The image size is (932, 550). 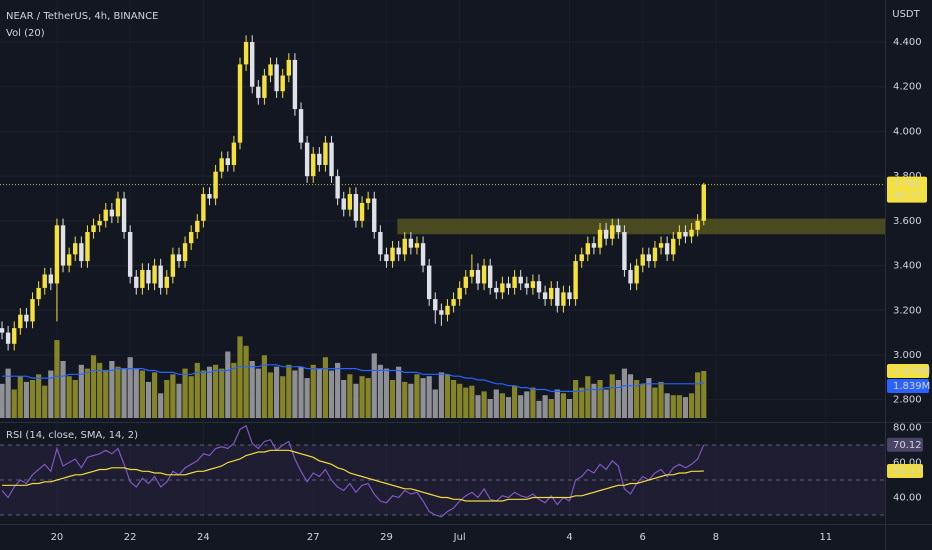 I want to click on rsi-label-bg, so click(x=905, y=444).